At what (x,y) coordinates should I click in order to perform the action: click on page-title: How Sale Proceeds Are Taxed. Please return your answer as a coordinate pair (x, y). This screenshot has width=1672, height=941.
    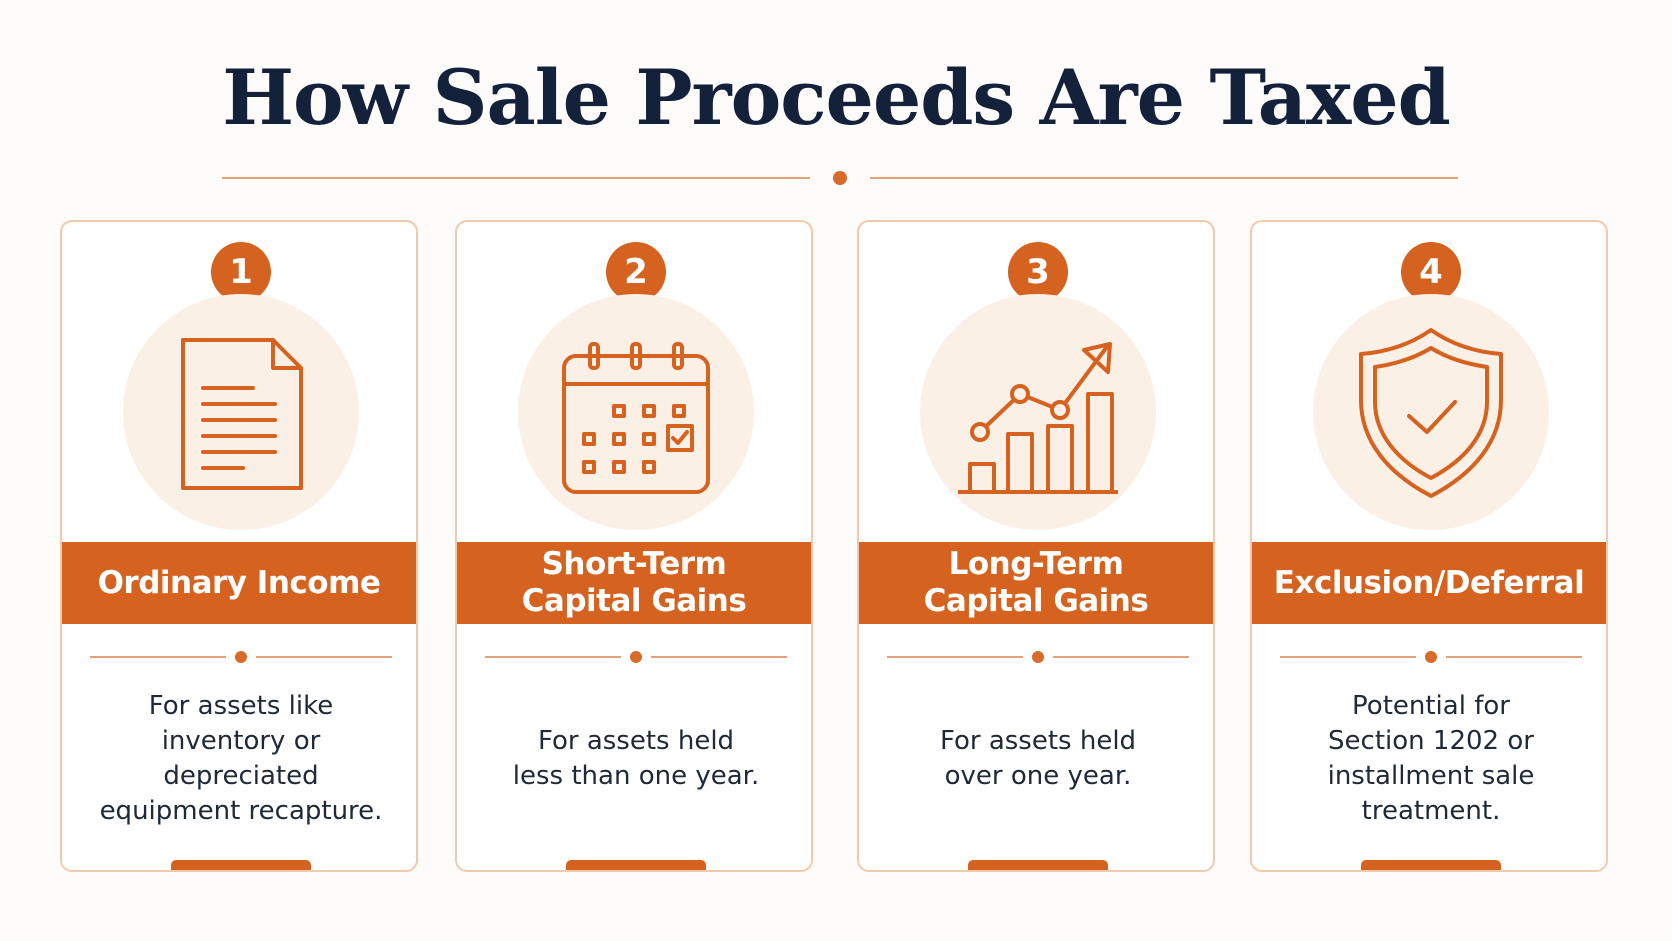
    Looking at the image, I should click on (836, 97).